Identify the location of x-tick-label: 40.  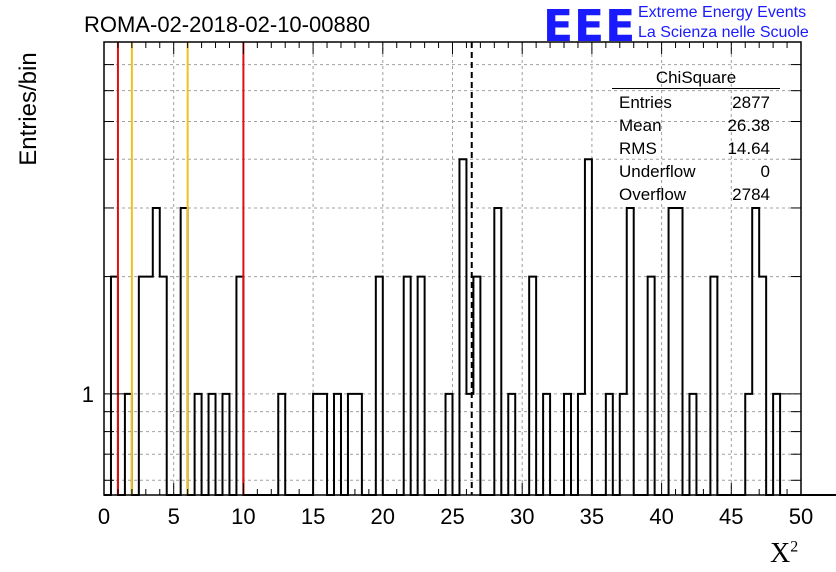
(661, 516).